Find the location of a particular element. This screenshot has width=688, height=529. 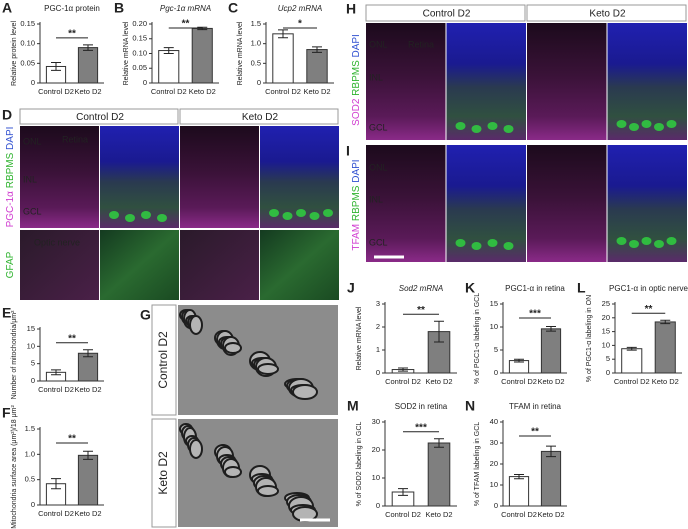

y-tick-label: 0.10 is located at coordinates (139, 52).